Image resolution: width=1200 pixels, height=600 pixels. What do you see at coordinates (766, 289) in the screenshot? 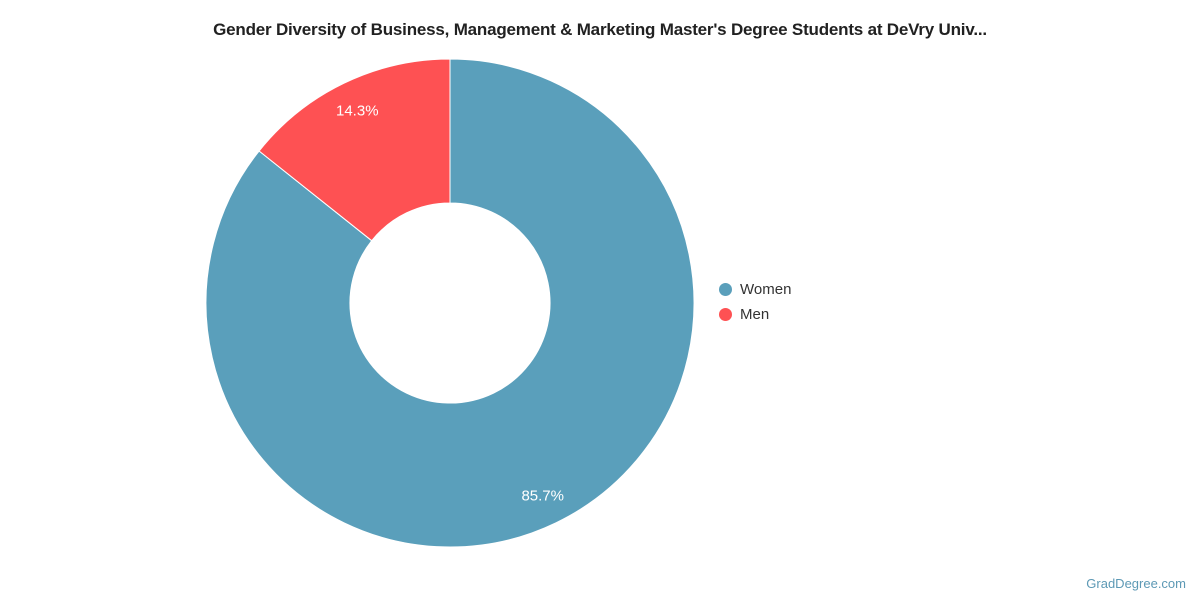
I see `legend-label-women: Women` at bounding box center [766, 289].